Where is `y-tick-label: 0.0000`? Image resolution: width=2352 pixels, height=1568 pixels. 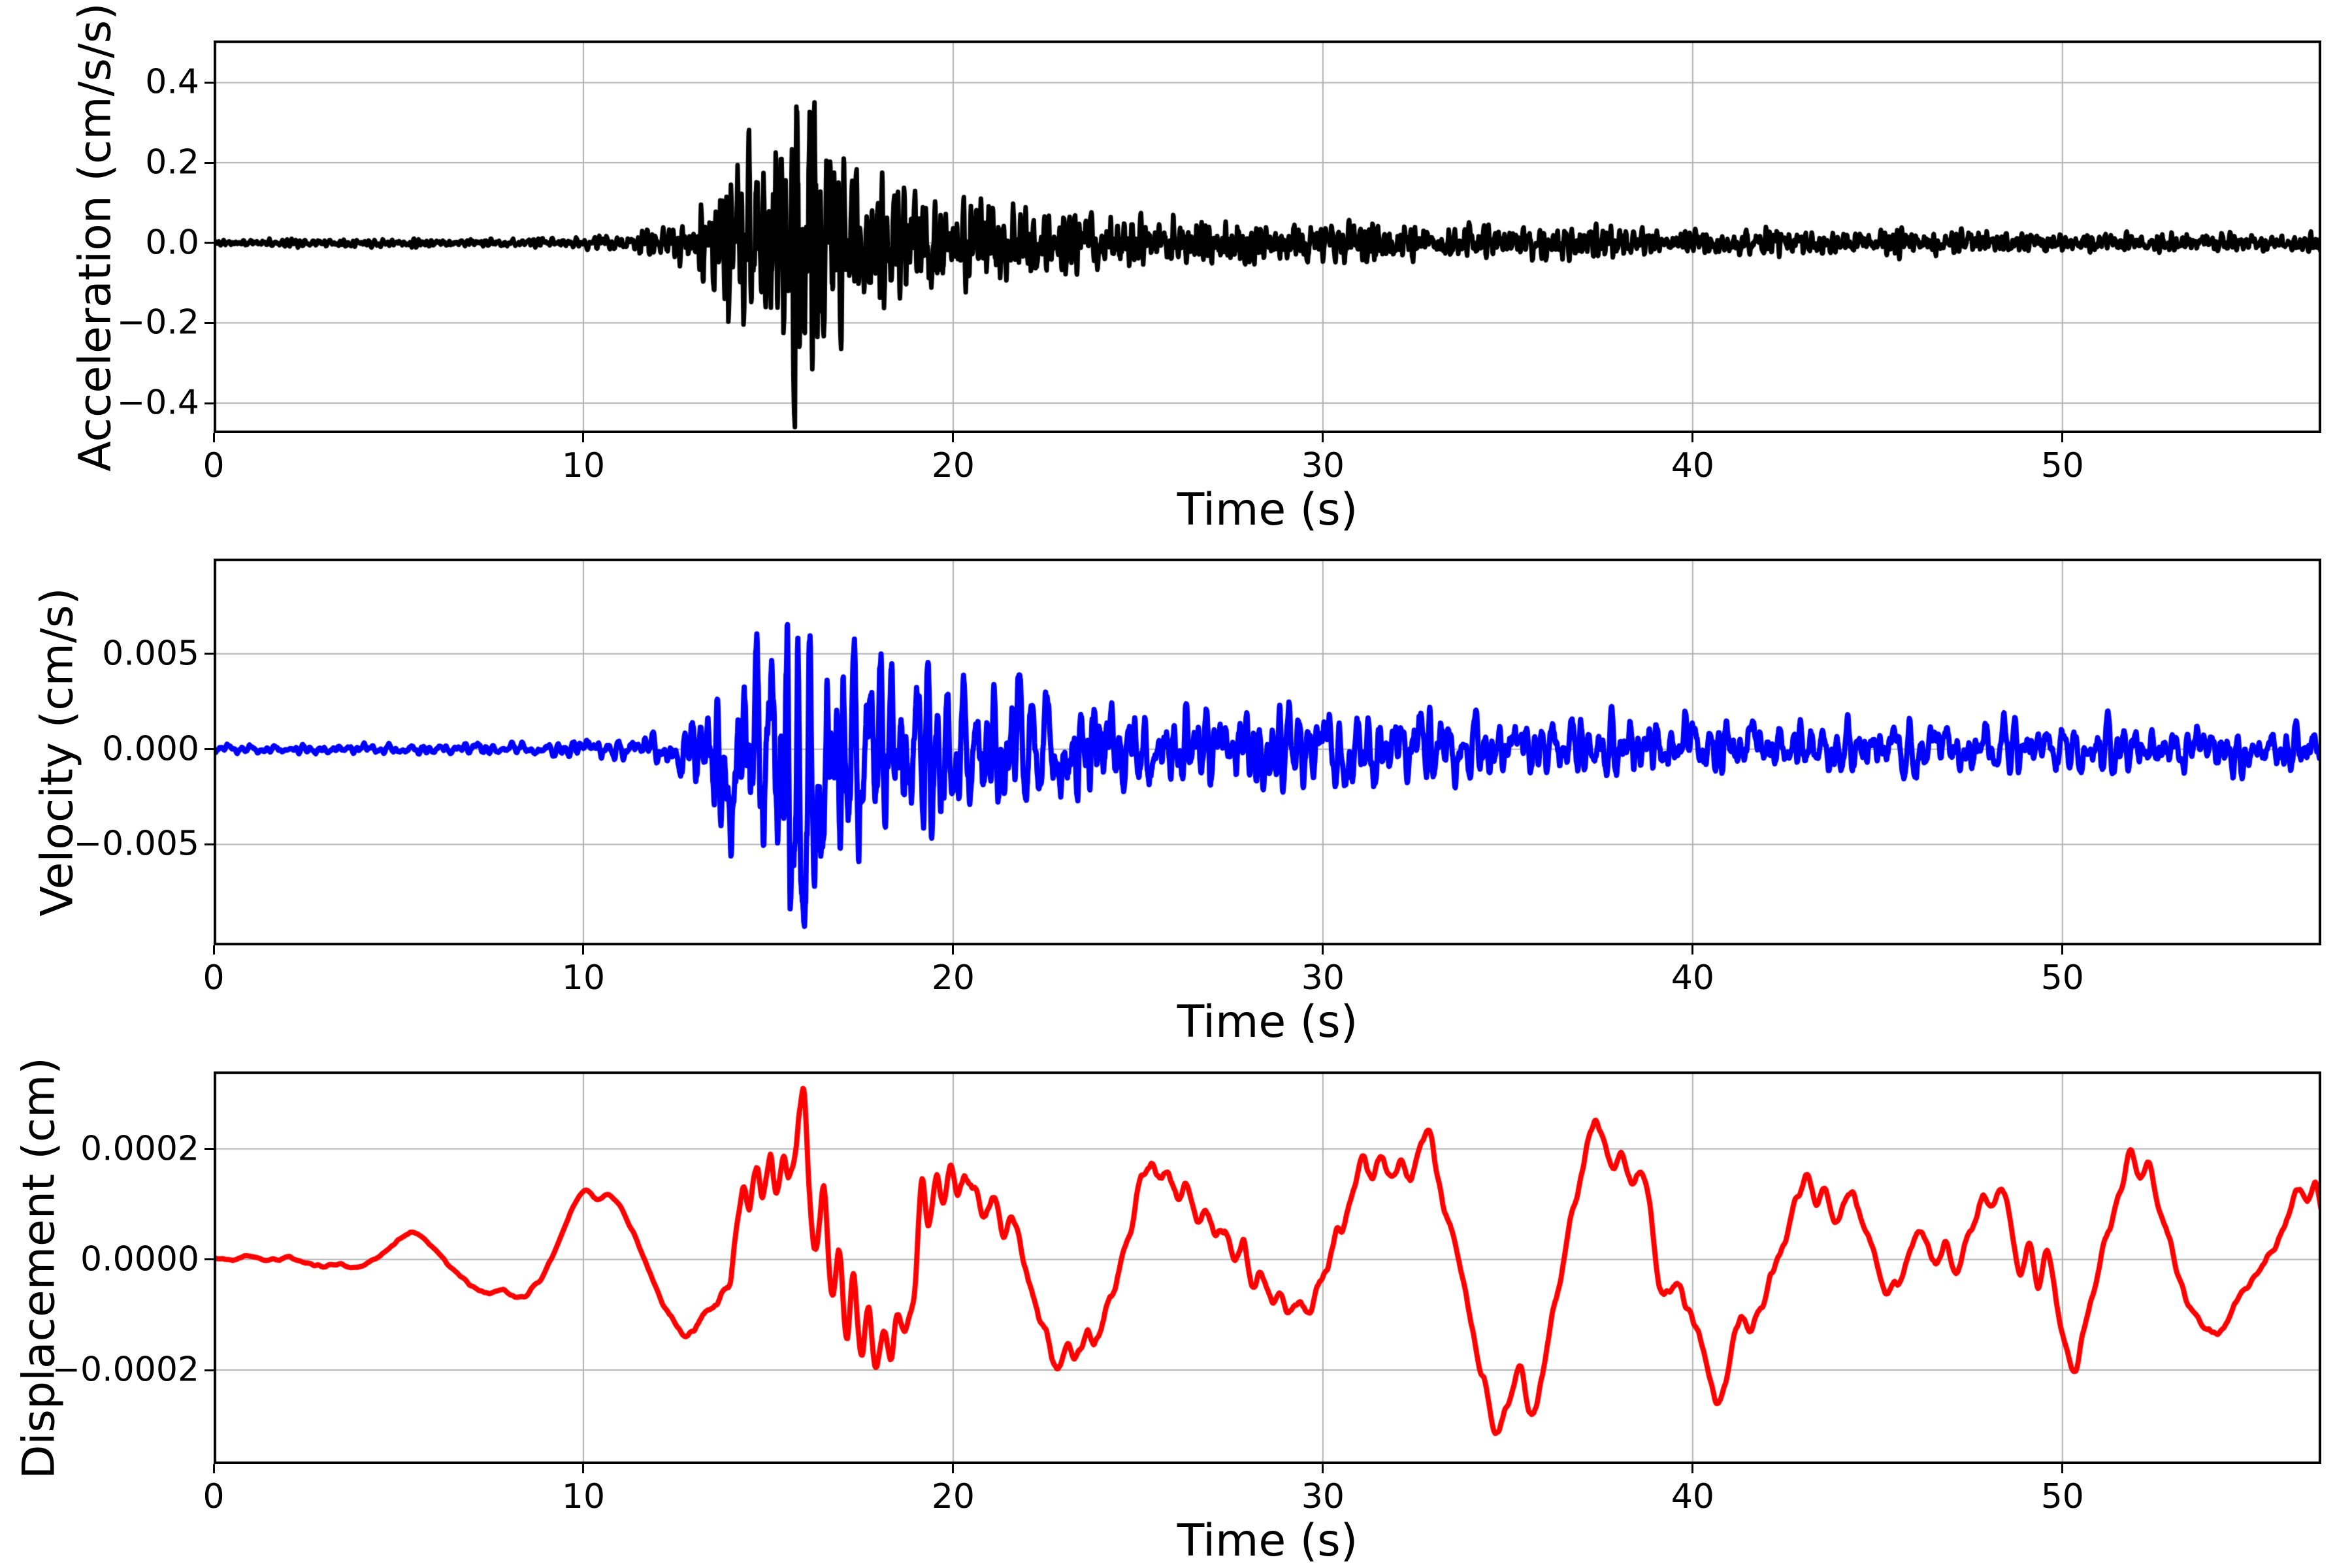
y-tick-label: 0.0000 is located at coordinates (139, 1259).